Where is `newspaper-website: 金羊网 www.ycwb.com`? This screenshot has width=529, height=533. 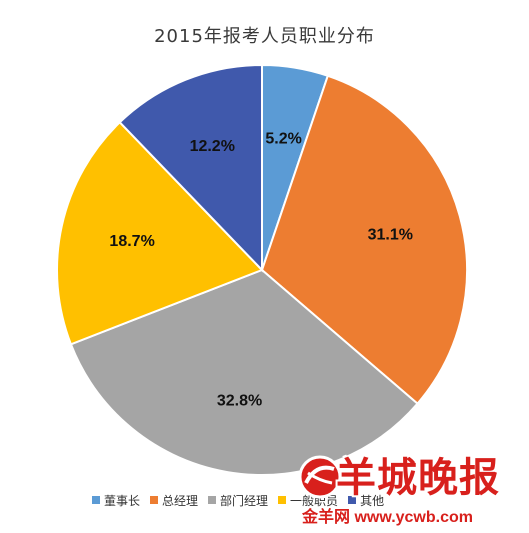 newspaper-website: 金羊网 www.ycwb.com is located at coordinates (387, 517).